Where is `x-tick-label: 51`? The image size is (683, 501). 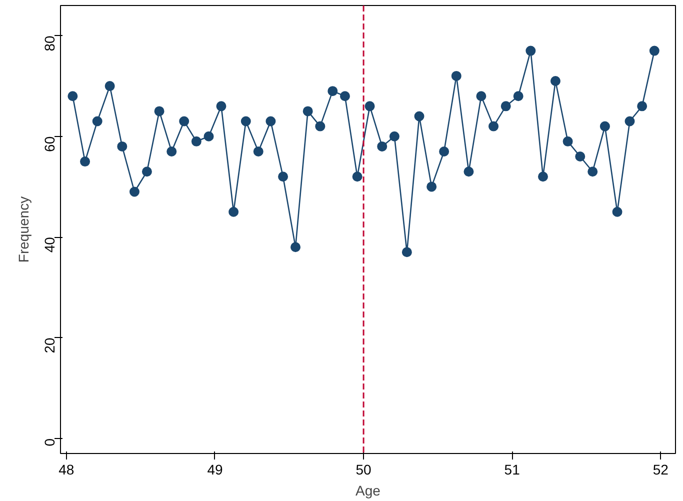
x-tick-label: 51 is located at coordinates (512, 470).